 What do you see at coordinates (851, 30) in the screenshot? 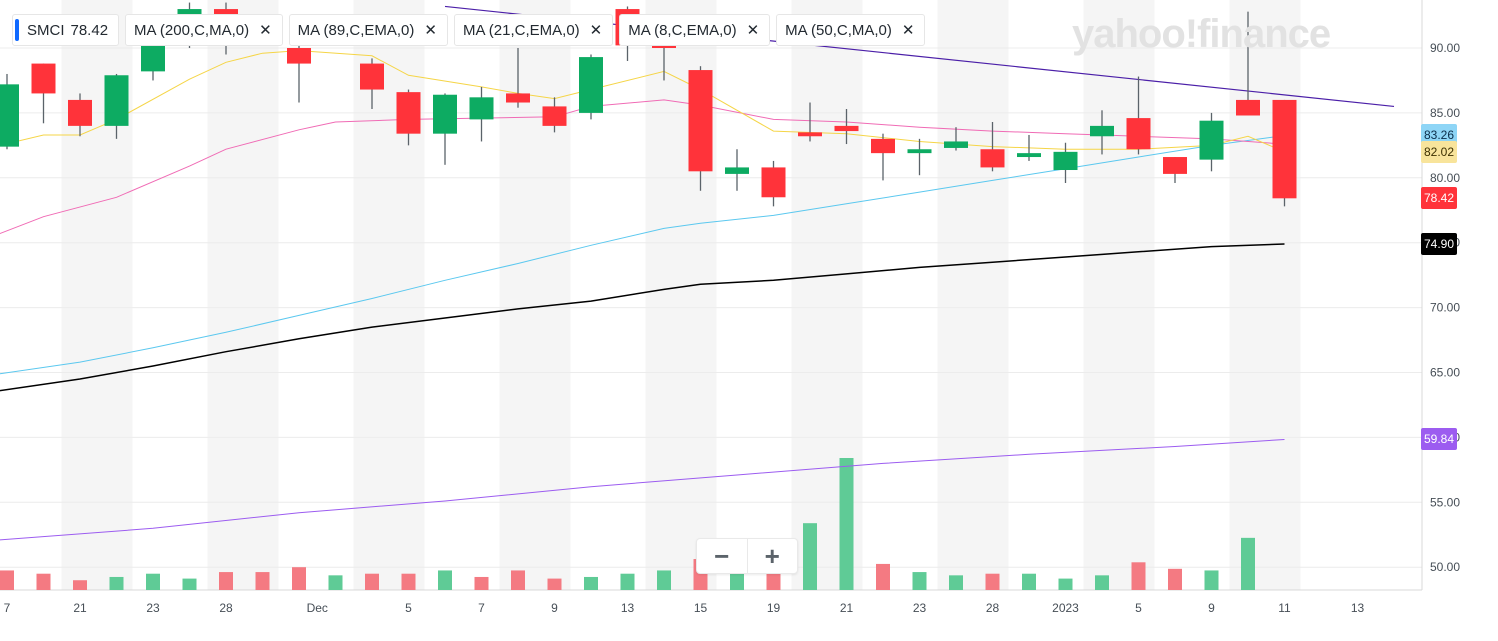
I see `indicator-chip-ma50: MA (50,C,MA,0) ✕` at bounding box center [851, 30].